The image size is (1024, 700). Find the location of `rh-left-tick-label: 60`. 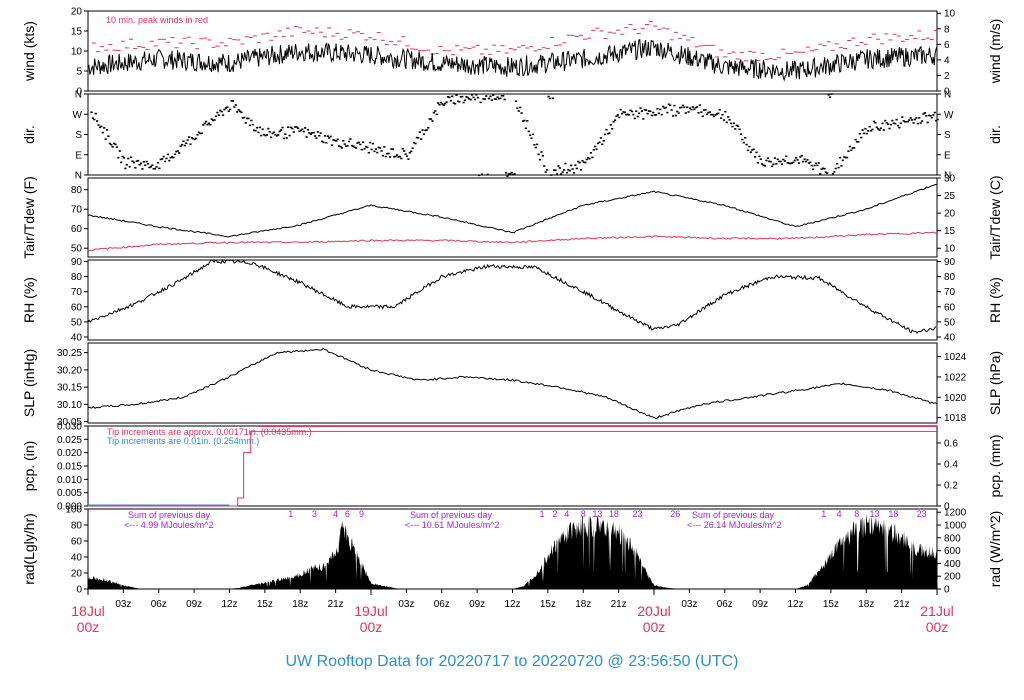

rh-left-tick-label: 60 is located at coordinates (77, 307).